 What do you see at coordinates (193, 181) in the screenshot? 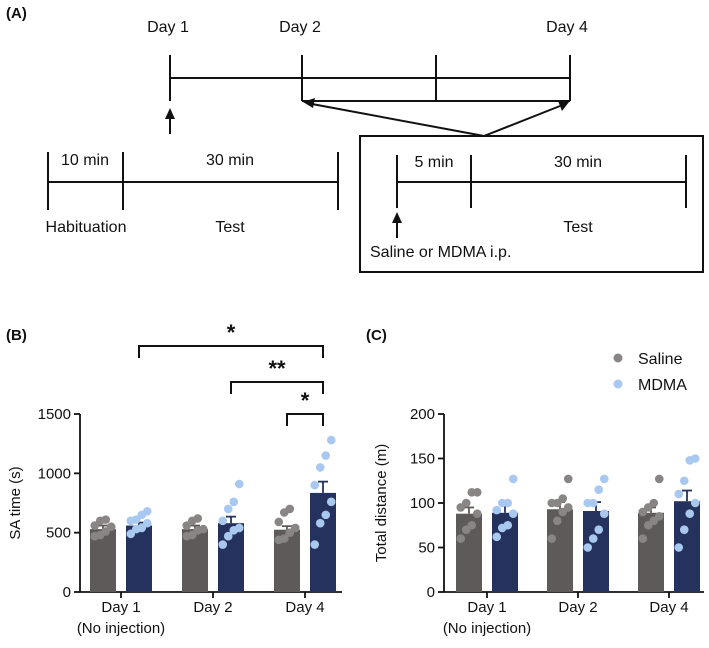
I see `habituation-test-timeline` at bounding box center [193, 181].